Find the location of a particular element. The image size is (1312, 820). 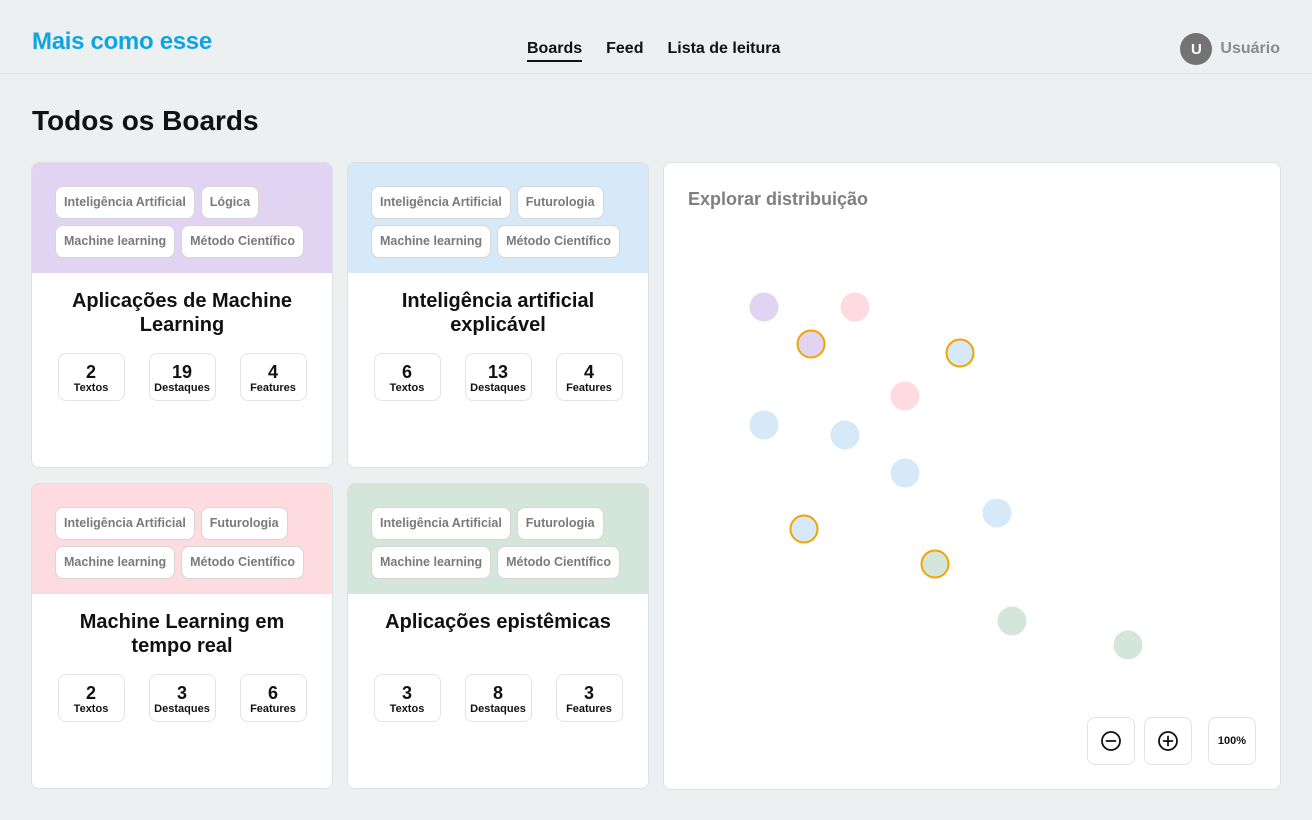

stat-destaques: 3 Destaques is located at coordinates (182, 698).